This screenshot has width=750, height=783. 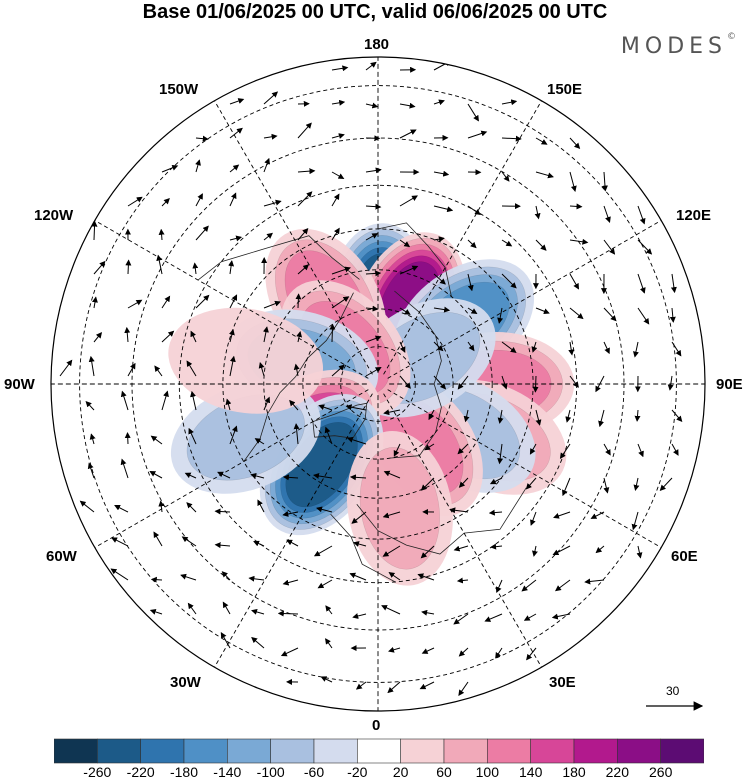 What do you see at coordinates (731, 37) in the screenshot?
I see `brand-mark: ©` at bounding box center [731, 37].